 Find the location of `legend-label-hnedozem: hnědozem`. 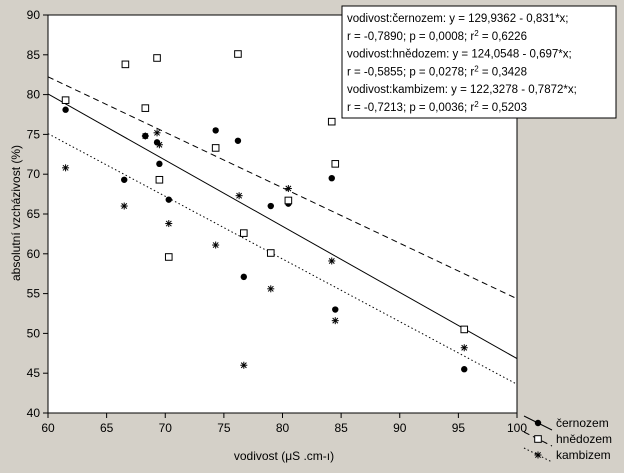

legend-label-hnedozem: hnědozem is located at coordinates (584, 439).